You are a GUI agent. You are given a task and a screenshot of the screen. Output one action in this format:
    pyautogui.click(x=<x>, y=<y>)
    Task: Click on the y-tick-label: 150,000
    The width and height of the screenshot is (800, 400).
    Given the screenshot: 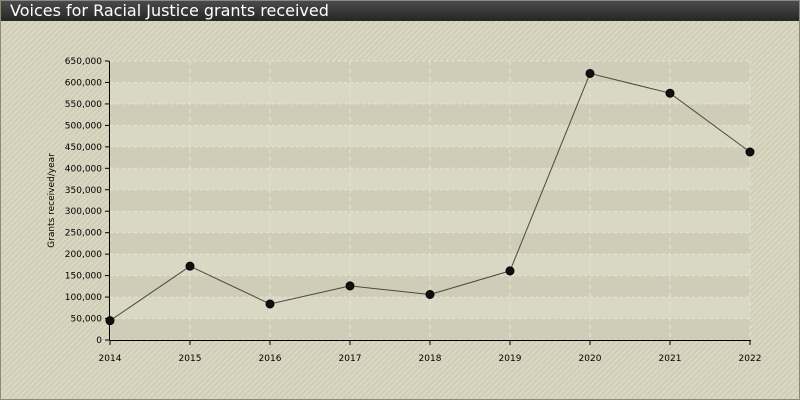 What is the action you would take?
    pyautogui.click(x=83, y=277)
    